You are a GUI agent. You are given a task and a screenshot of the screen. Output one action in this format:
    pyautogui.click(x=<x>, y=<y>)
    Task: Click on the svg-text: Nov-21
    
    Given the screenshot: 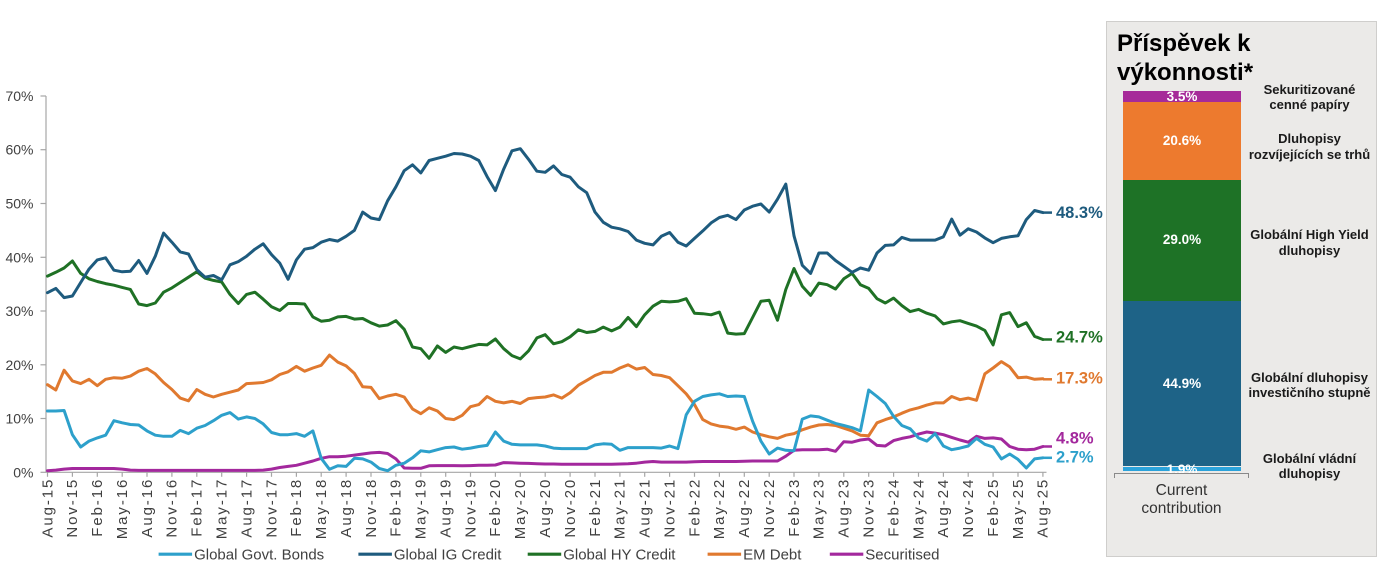 What is the action you would take?
    pyautogui.click(x=669, y=508)
    